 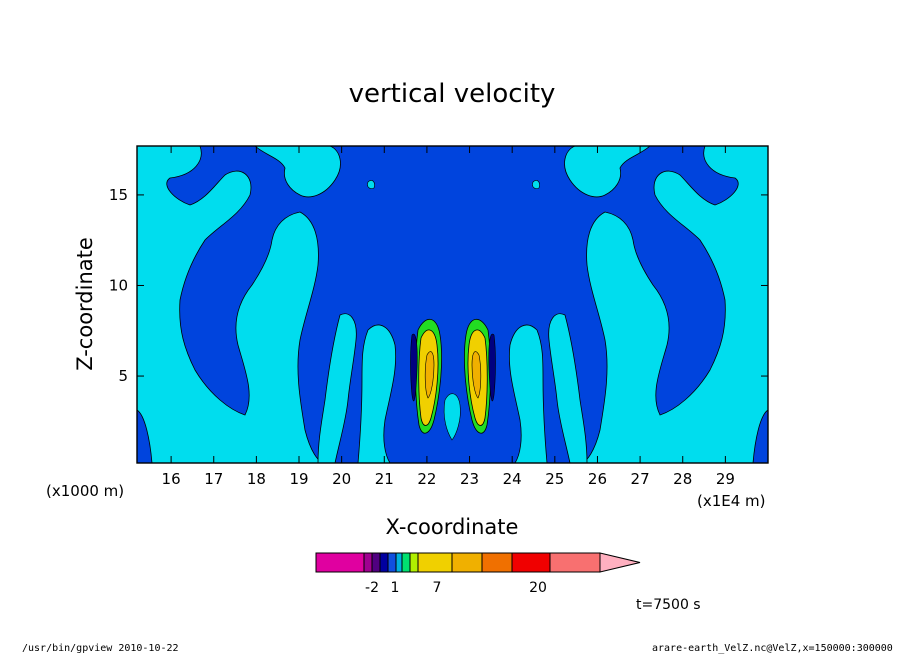 What do you see at coordinates (731, 501) in the screenshot?
I see `x-units-right: (x1E4 m)` at bounding box center [731, 501].